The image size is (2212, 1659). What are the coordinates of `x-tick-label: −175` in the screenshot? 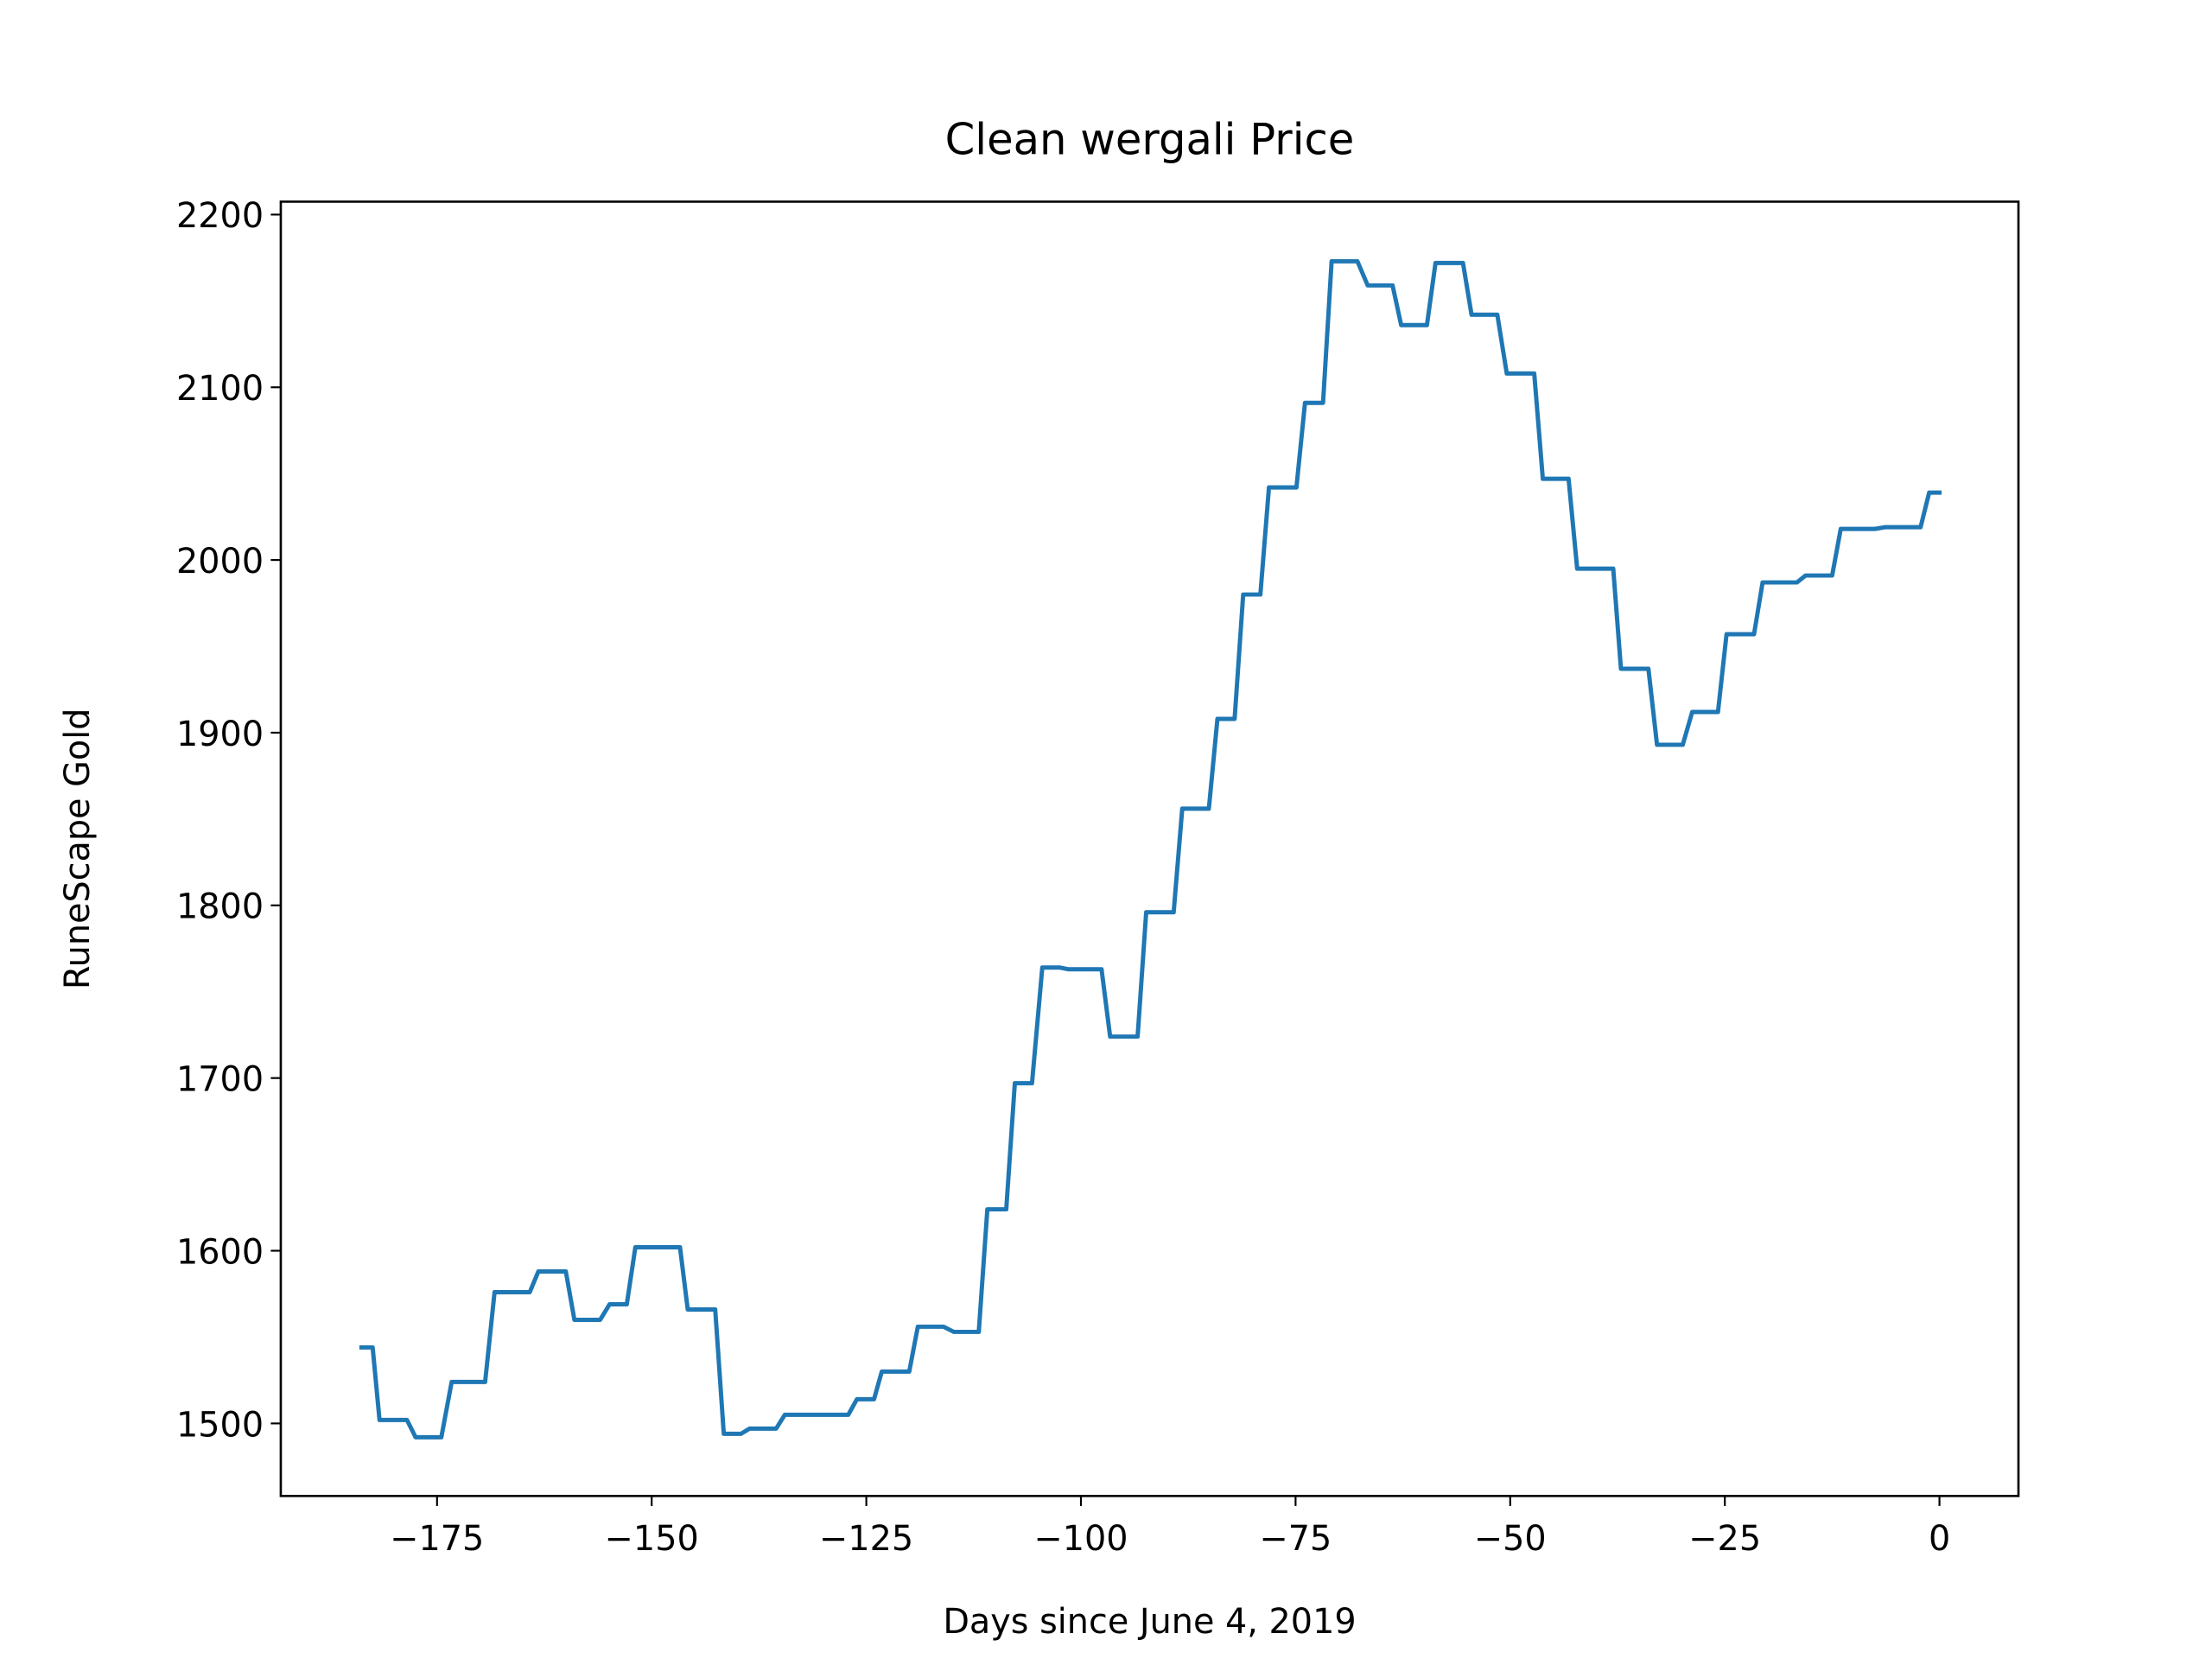 It's located at (437, 1539).